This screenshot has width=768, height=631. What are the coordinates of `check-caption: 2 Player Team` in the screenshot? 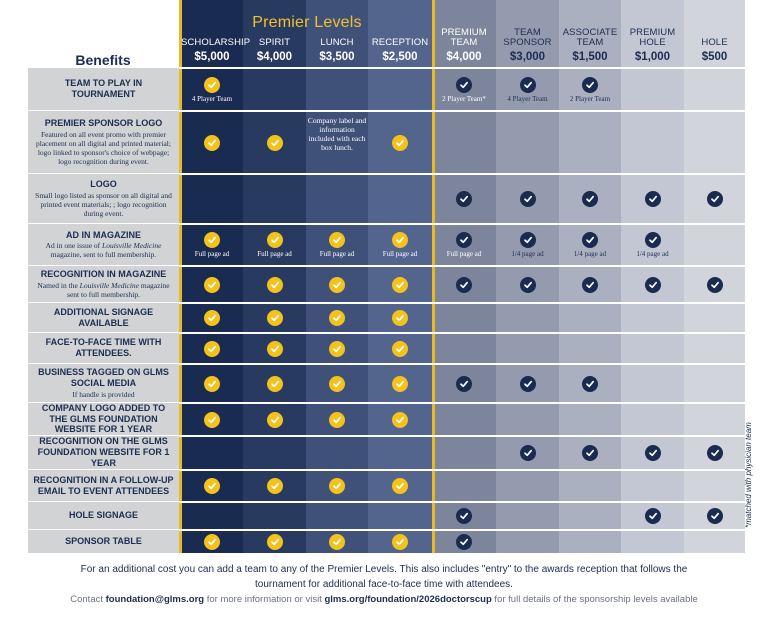 It's located at (590, 98).